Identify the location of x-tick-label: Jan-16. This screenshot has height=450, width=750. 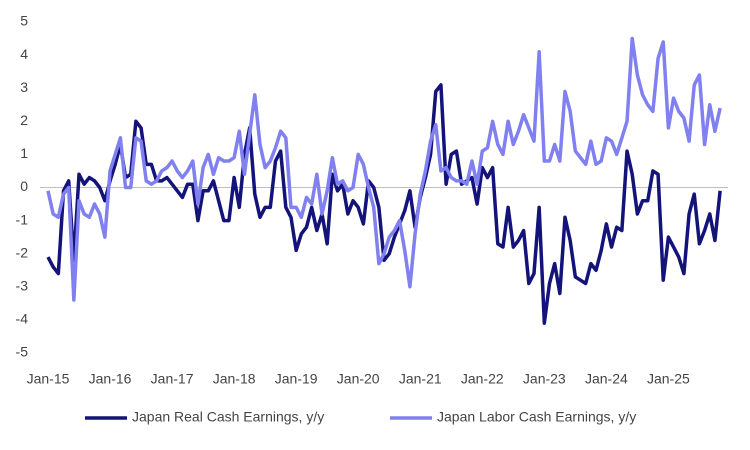
(110, 379).